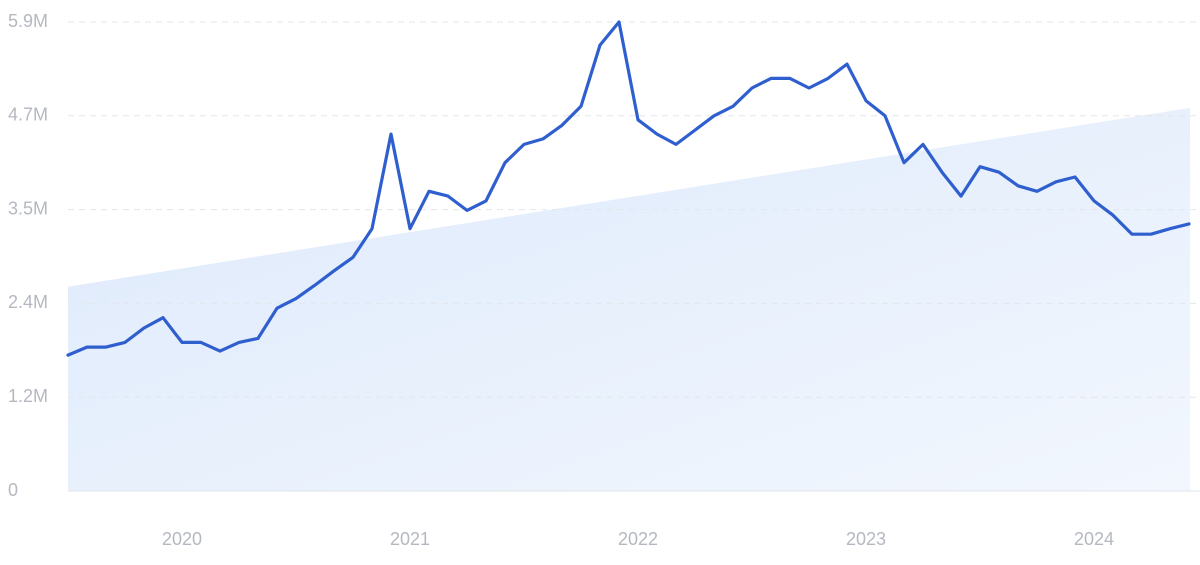 This screenshot has width=1200, height=565. Describe the element at coordinates (1094, 539) in the screenshot. I see `x-tick-label: 2024` at that location.